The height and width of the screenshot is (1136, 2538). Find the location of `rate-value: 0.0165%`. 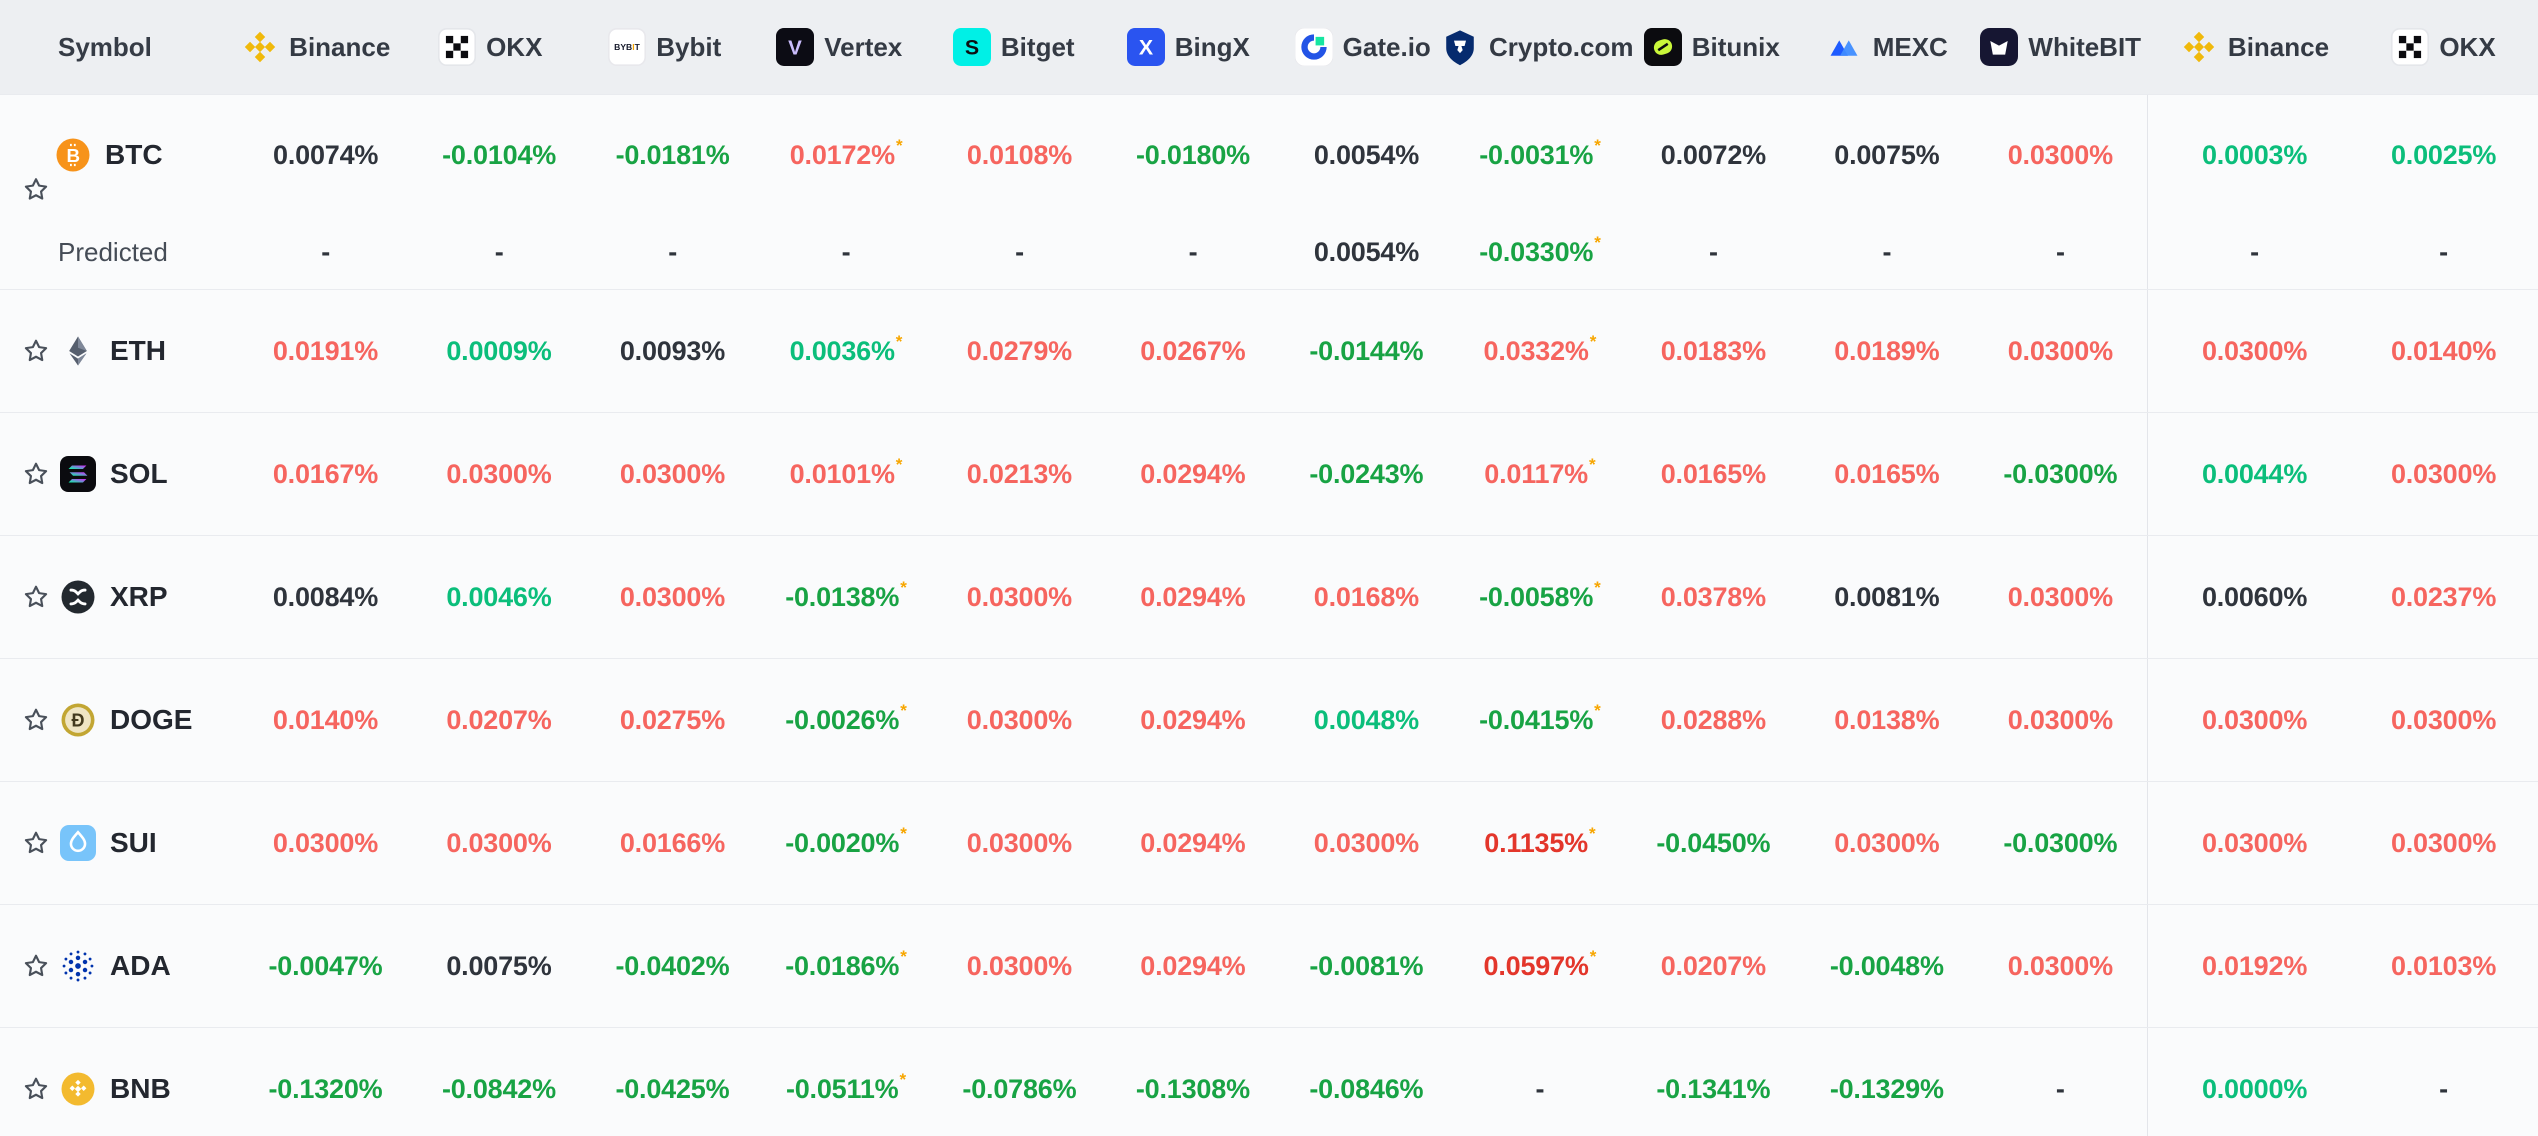

rate-value: 0.0165% is located at coordinates (1887, 473).